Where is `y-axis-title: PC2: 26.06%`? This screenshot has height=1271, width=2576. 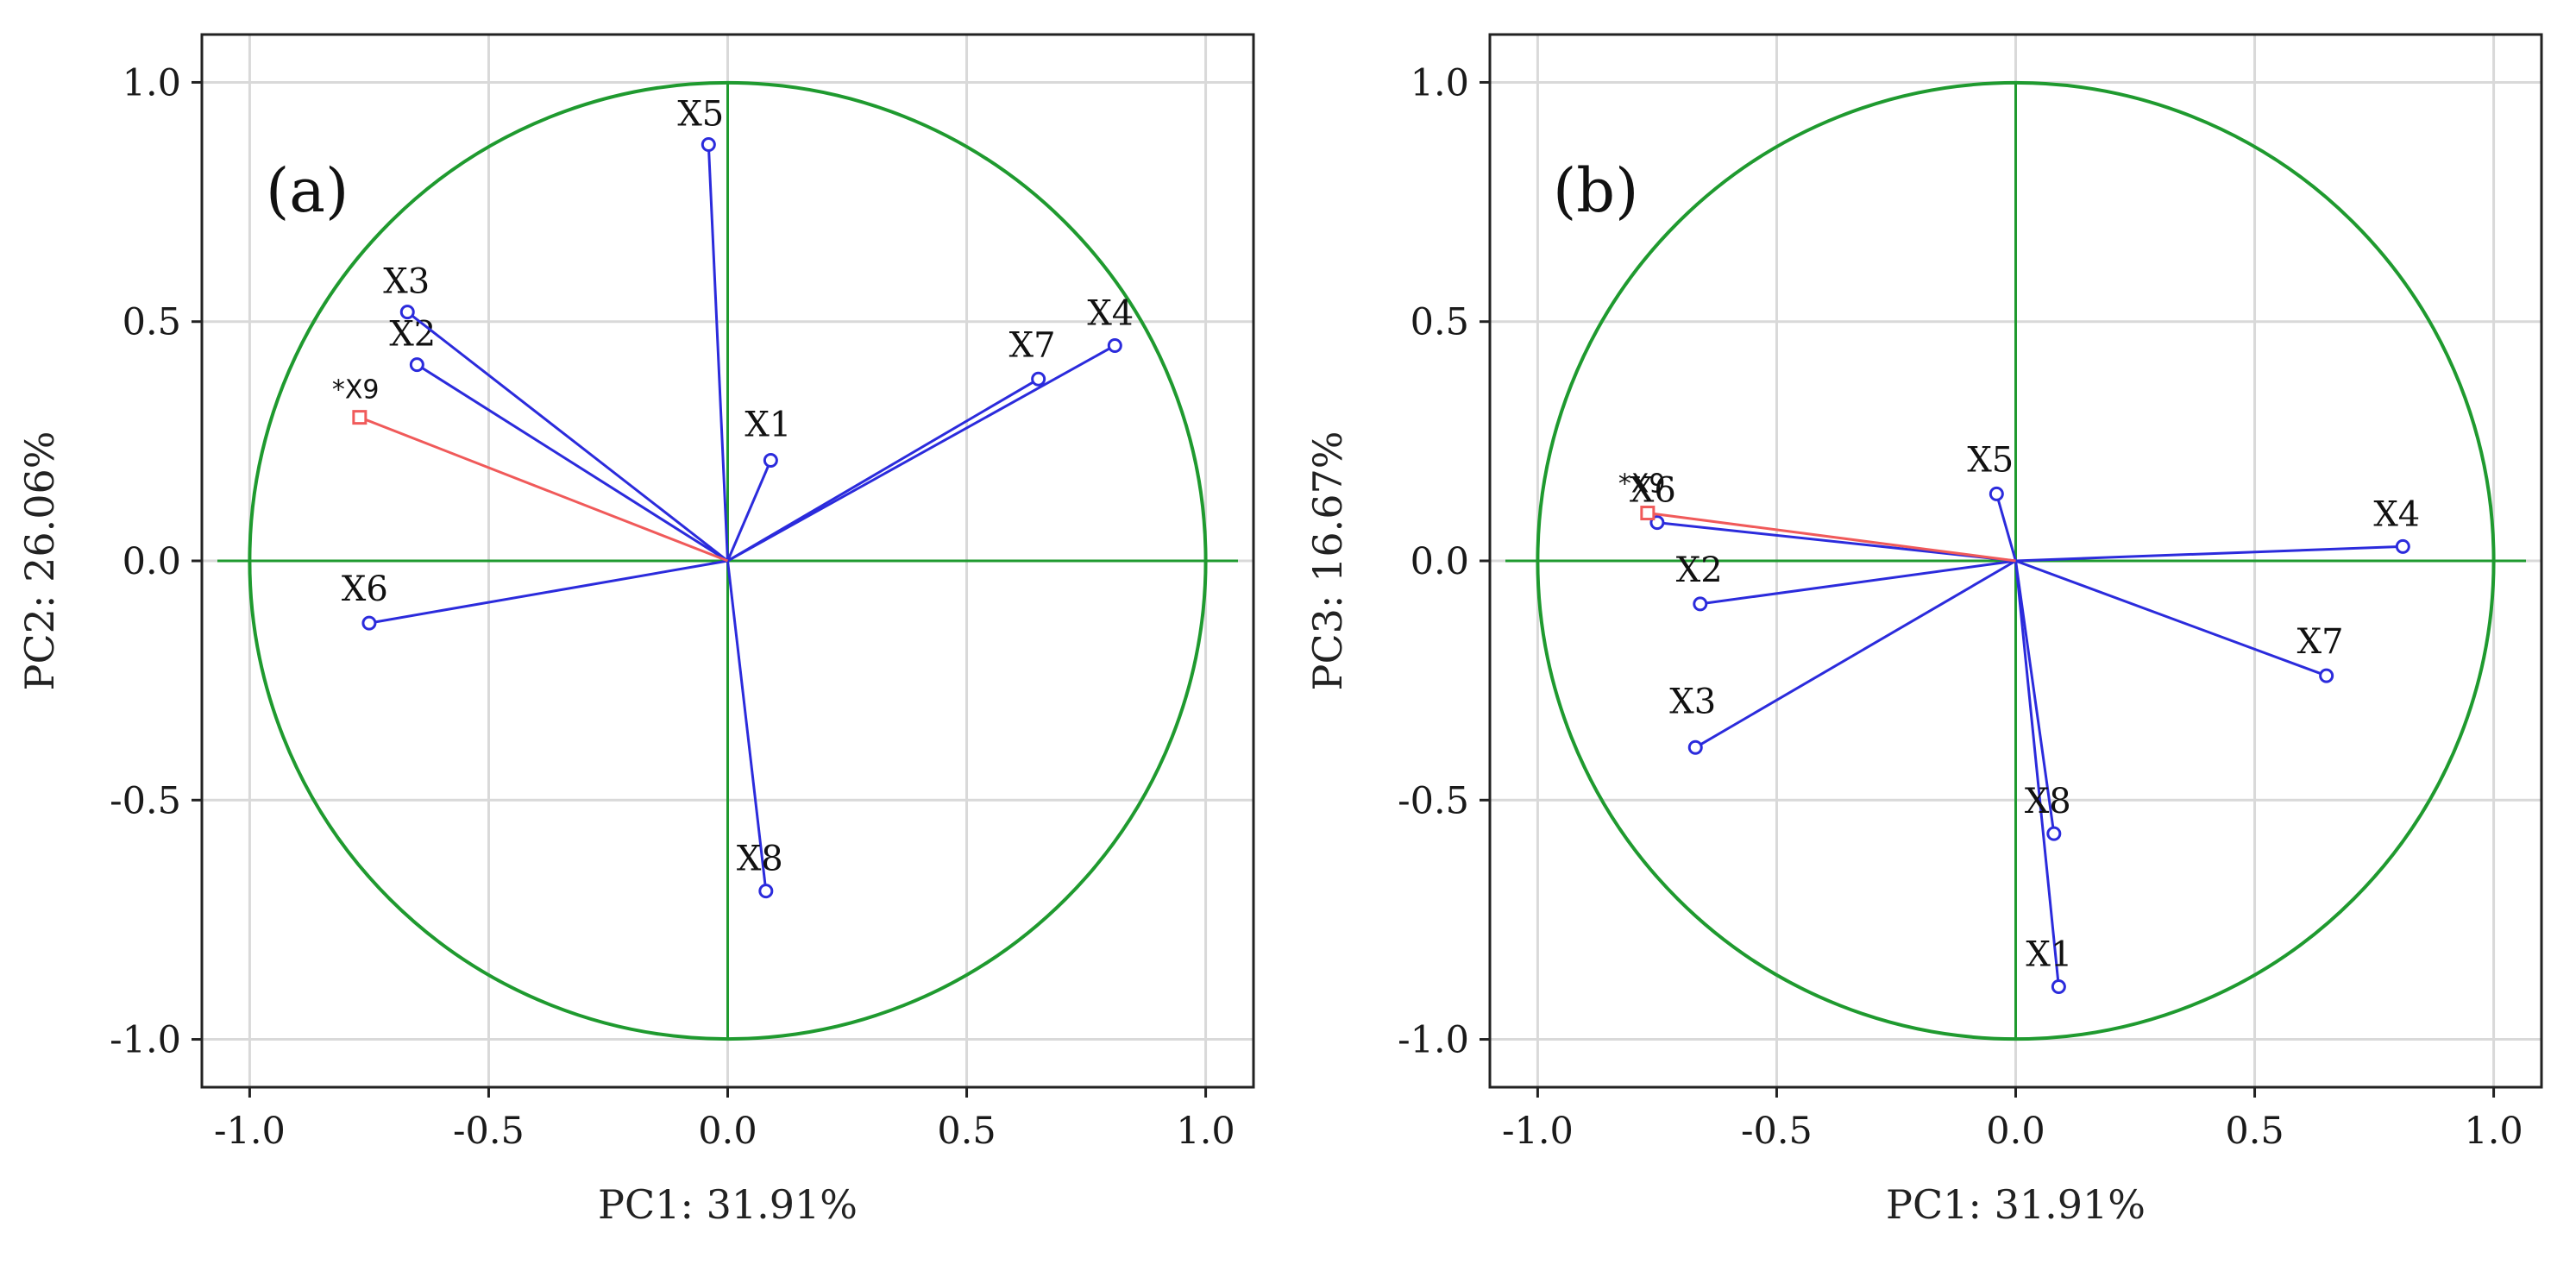 y-axis-title: PC2: 26.06% is located at coordinates (39, 561).